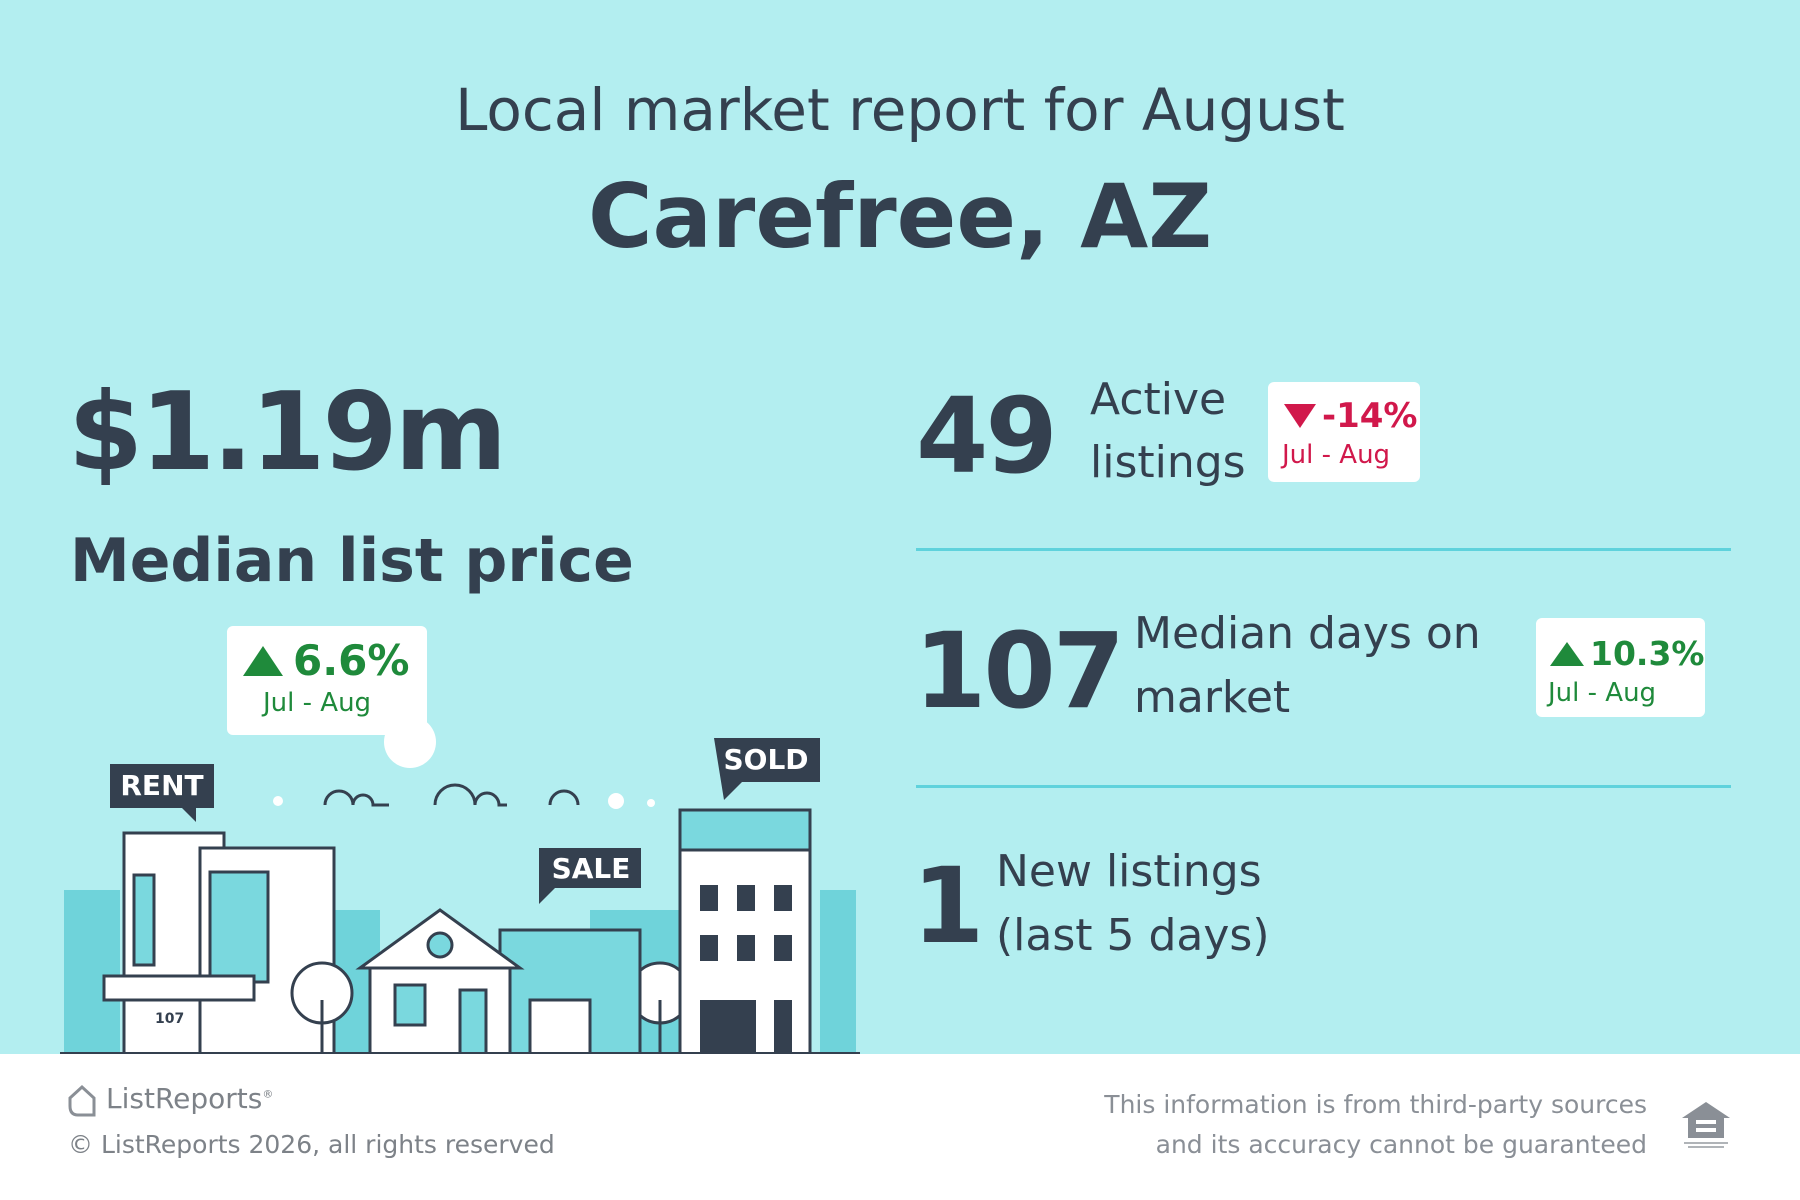 The image size is (1800, 1200). What do you see at coordinates (1647, 653) in the screenshot?
I see `stat-change: 10.3%` at bounding box center [1647, 653].